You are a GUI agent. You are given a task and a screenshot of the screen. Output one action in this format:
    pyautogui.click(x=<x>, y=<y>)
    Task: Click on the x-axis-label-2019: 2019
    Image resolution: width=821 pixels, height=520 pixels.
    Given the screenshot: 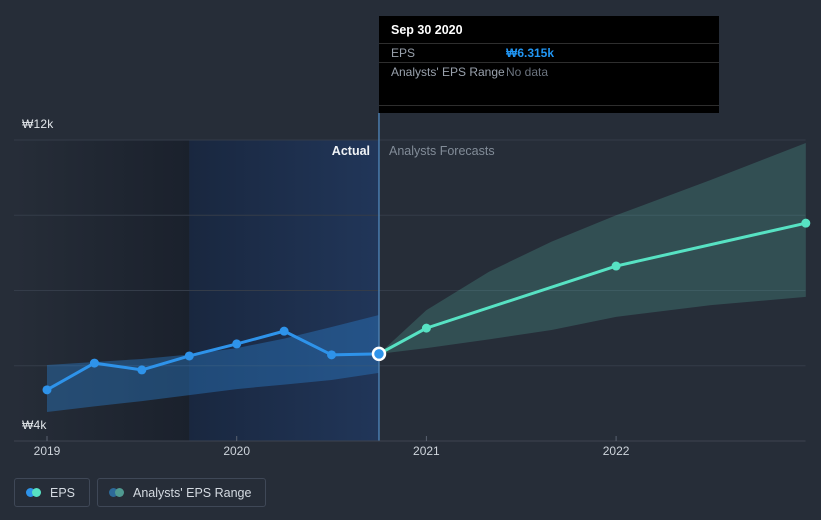 What is the action you would take?
    pyautogui.click(x=47, y=451)
    